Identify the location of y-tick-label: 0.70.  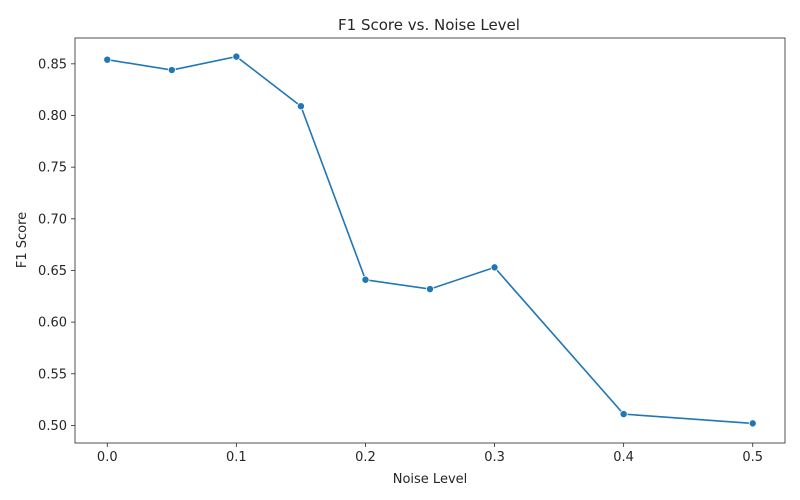
(52, 219).